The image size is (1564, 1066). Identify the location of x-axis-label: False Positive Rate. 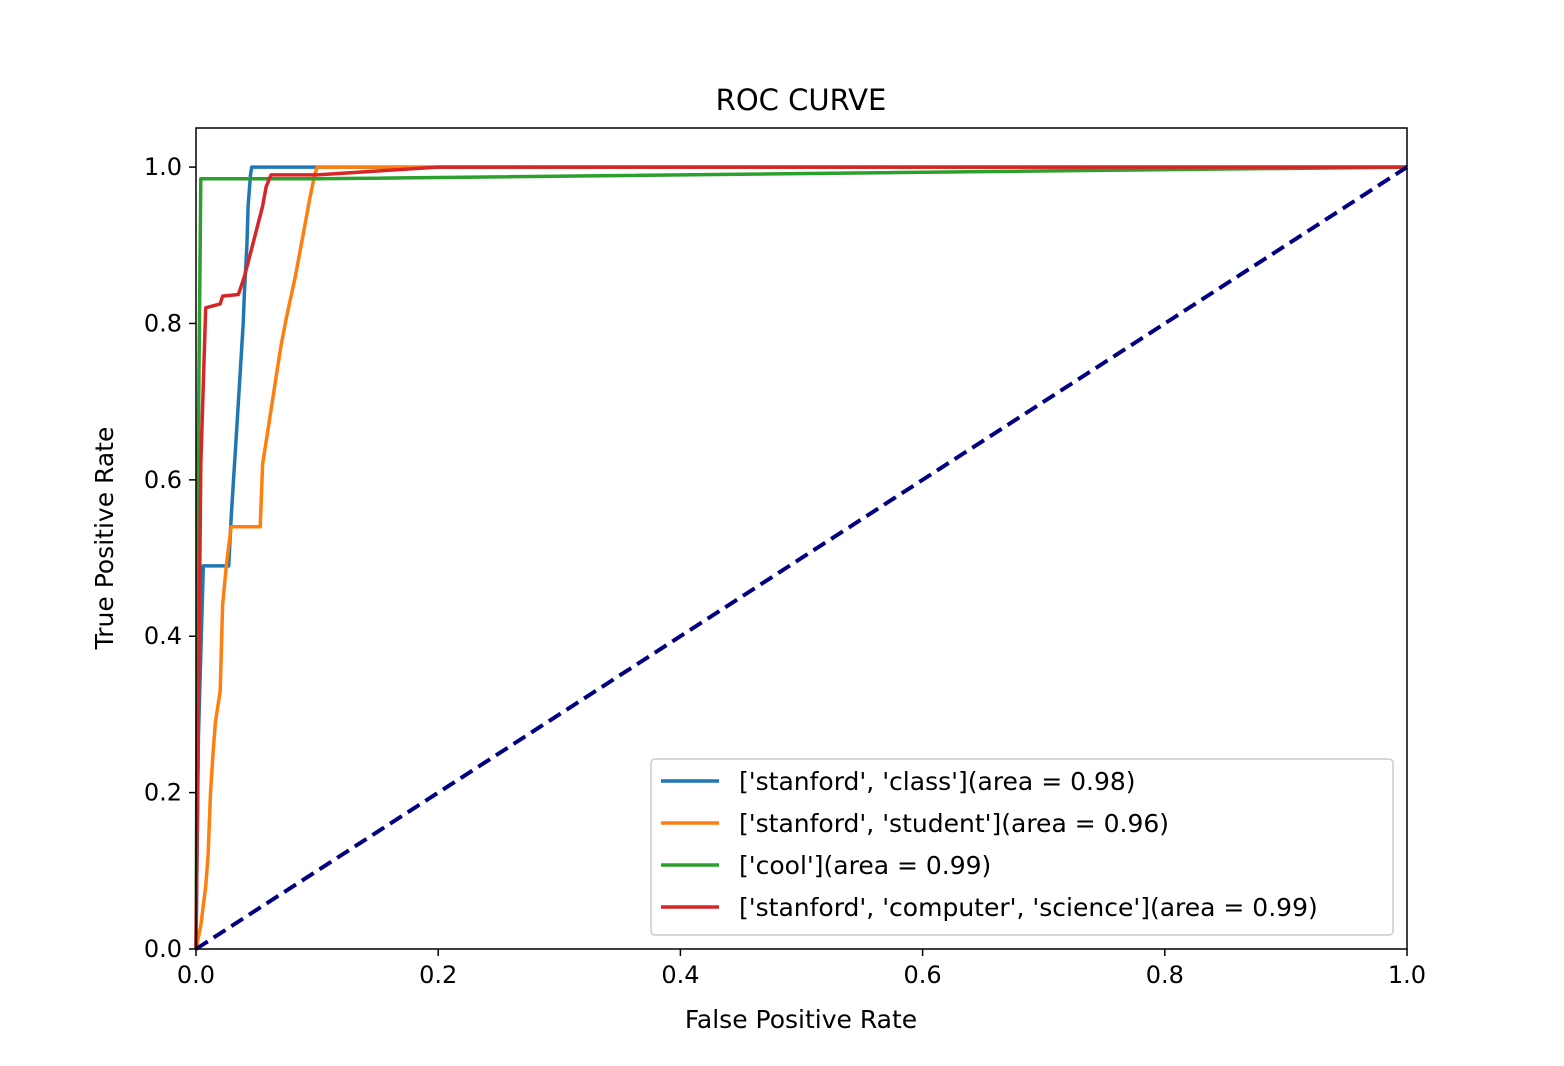
(801, 1019).